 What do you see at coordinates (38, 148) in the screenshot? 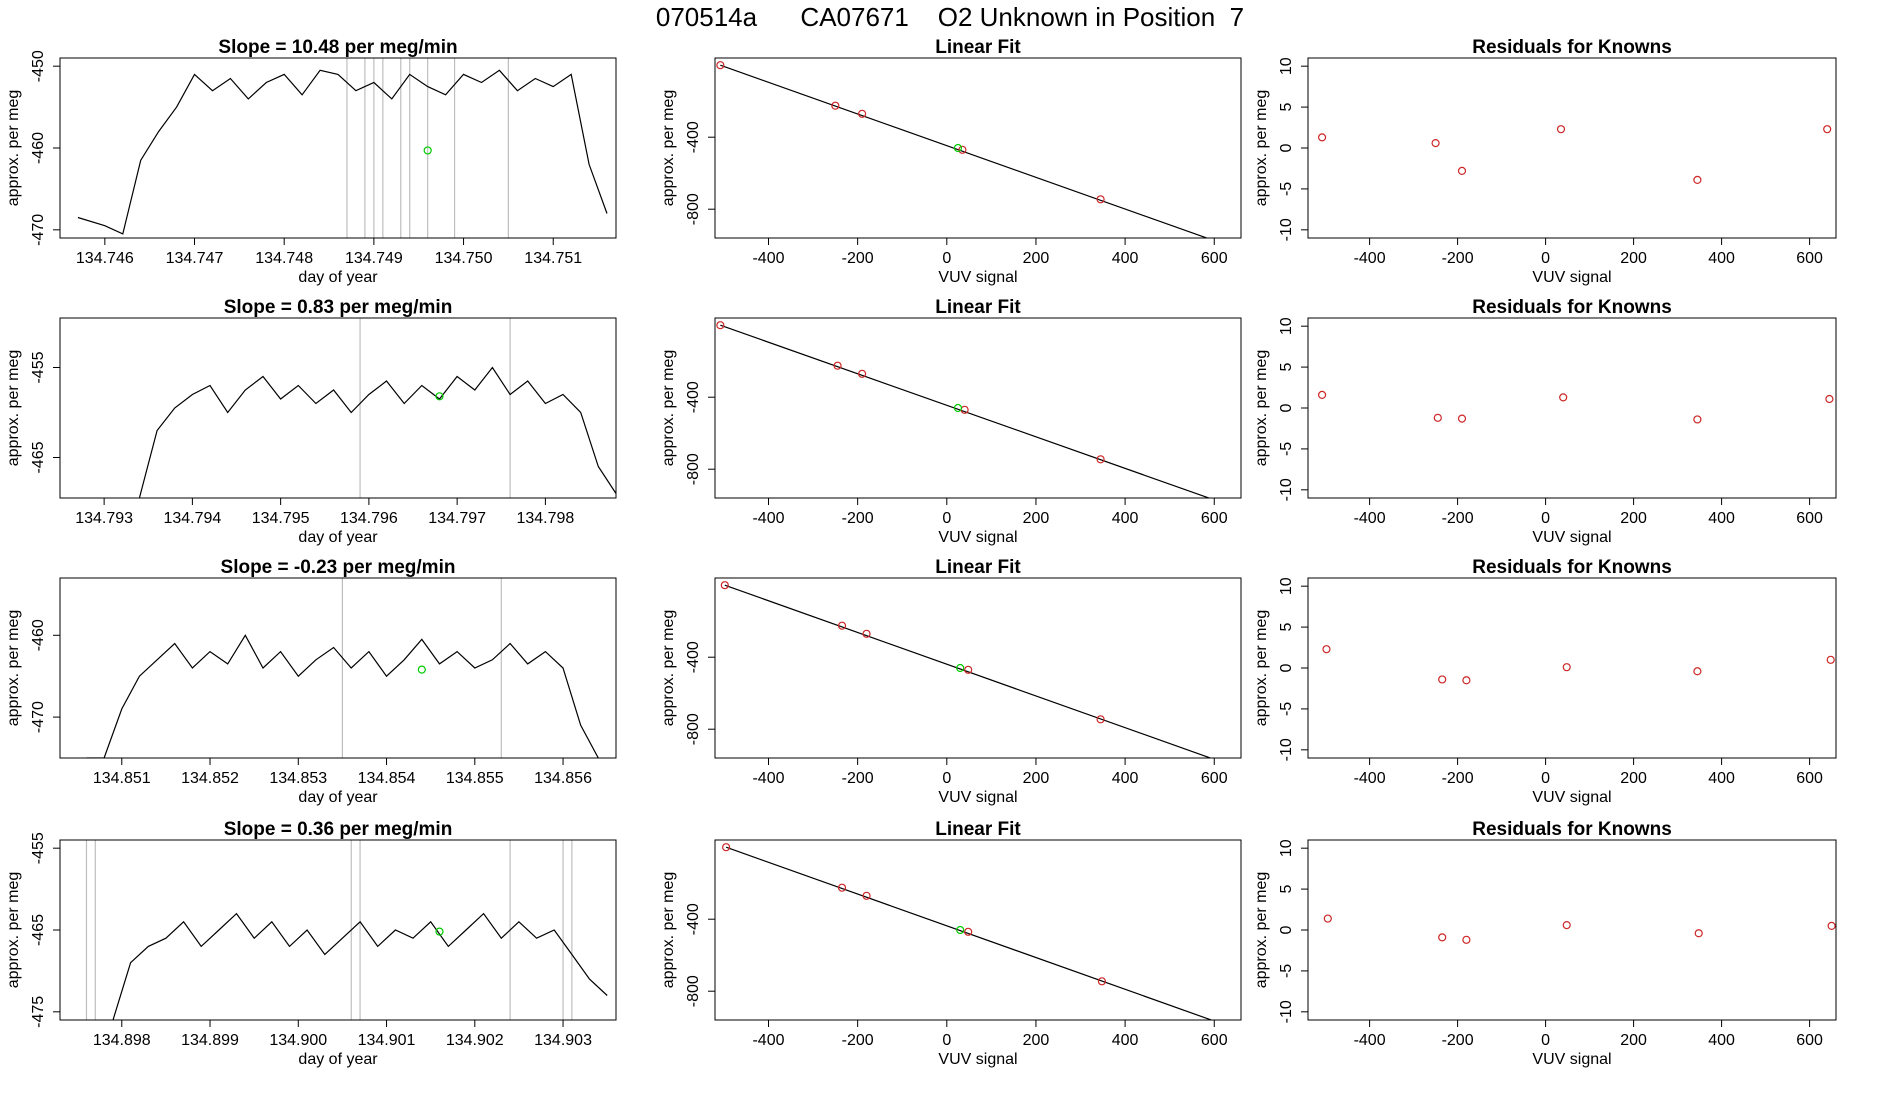
I see `y-tick-label: -460` at bounding box center [38, 148].